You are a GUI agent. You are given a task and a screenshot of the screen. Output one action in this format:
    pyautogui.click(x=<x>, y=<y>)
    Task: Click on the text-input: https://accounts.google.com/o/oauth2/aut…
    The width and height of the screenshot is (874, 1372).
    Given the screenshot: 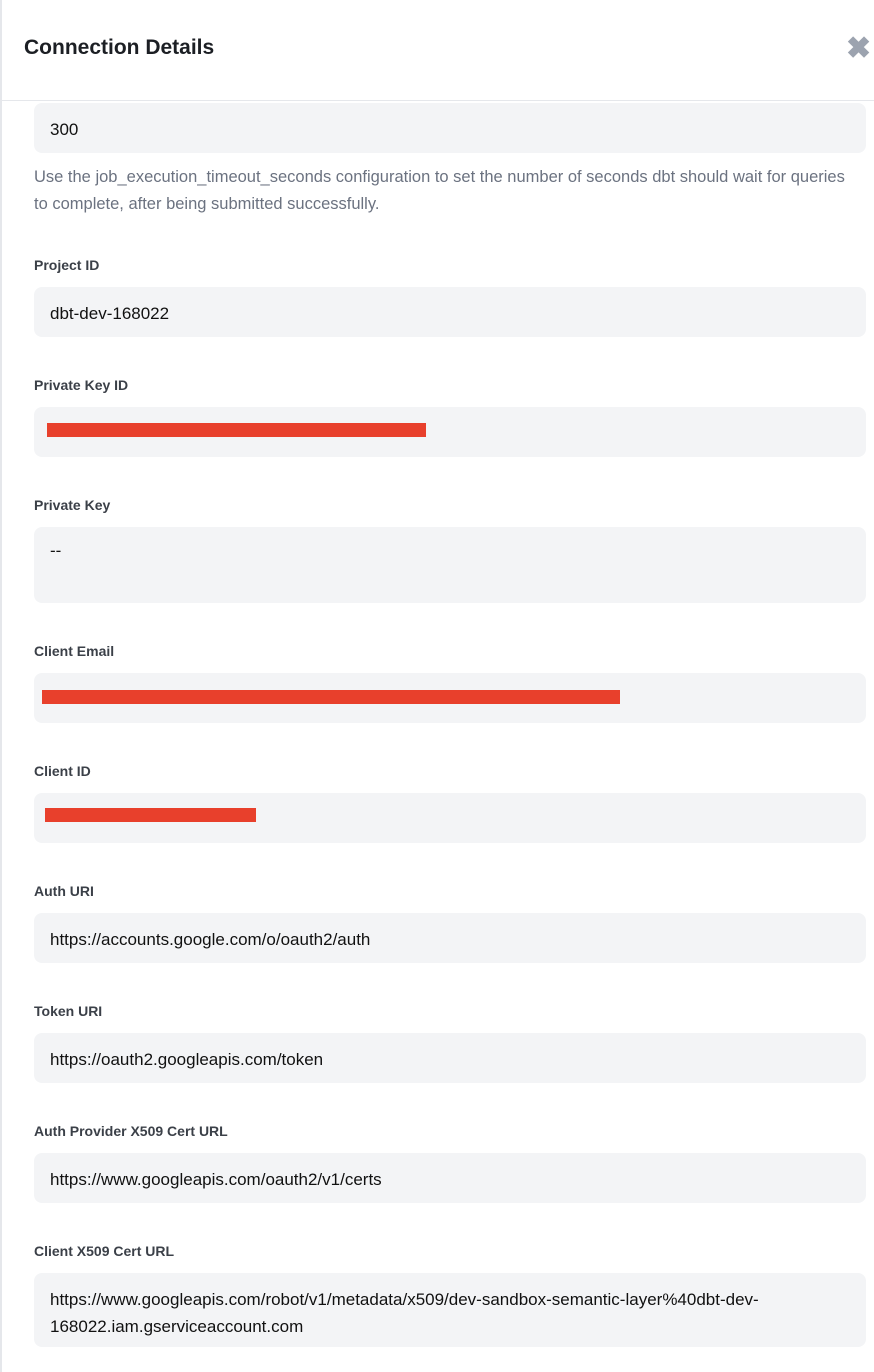 What is the action you would take?
    pyautogui.click(x=450, y=938)
    